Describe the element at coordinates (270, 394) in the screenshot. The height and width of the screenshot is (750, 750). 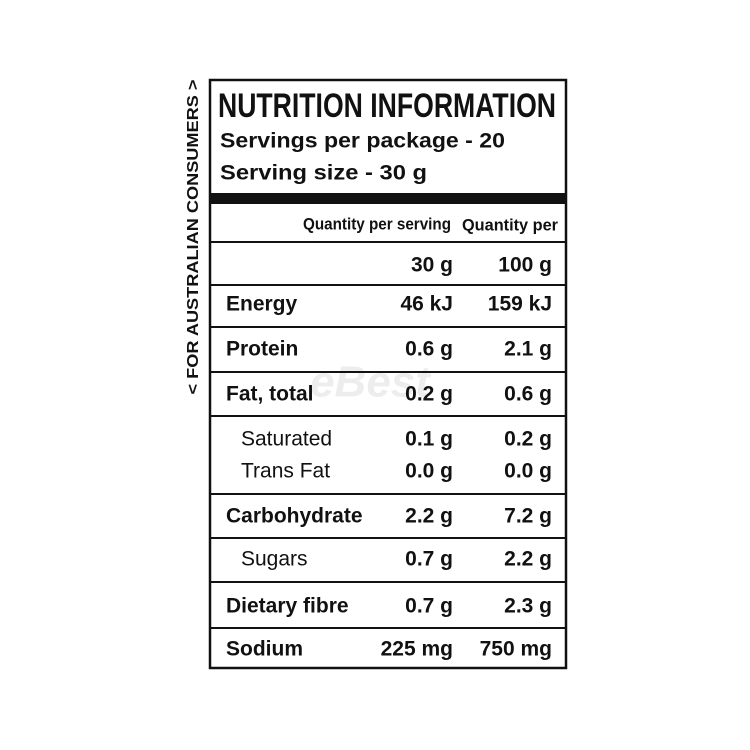
I see `nutrient-name: Fat, total` at that location.